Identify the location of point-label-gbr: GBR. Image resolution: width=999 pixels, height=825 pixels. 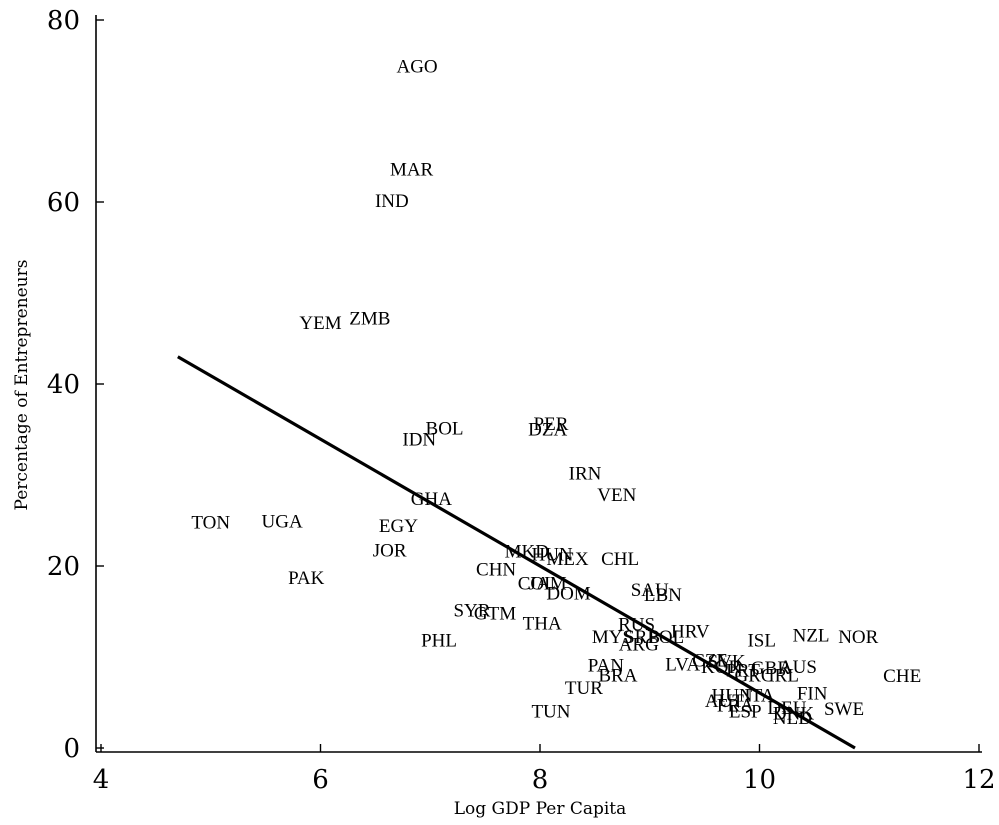
(770, 668).